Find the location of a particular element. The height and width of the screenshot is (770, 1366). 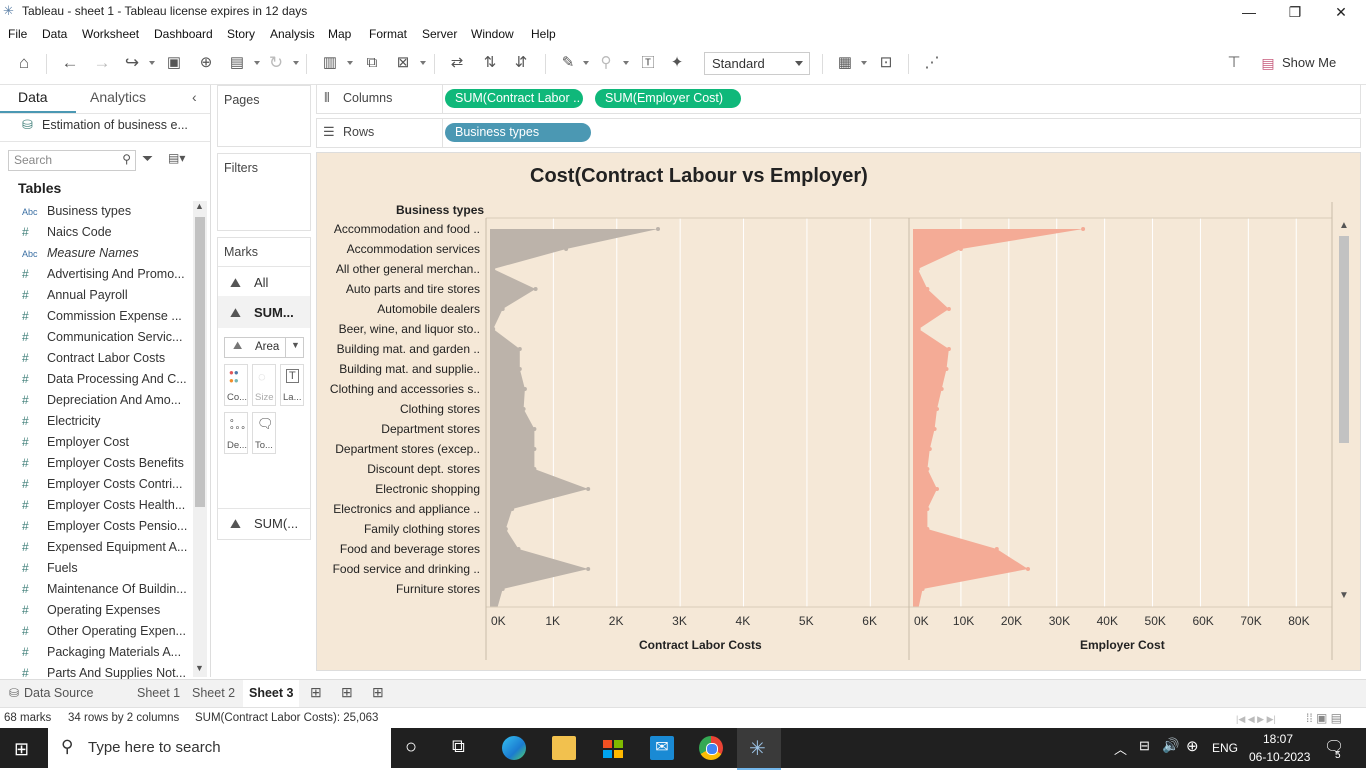

mail-icon: ✉ is located at coordinates (662, 748).